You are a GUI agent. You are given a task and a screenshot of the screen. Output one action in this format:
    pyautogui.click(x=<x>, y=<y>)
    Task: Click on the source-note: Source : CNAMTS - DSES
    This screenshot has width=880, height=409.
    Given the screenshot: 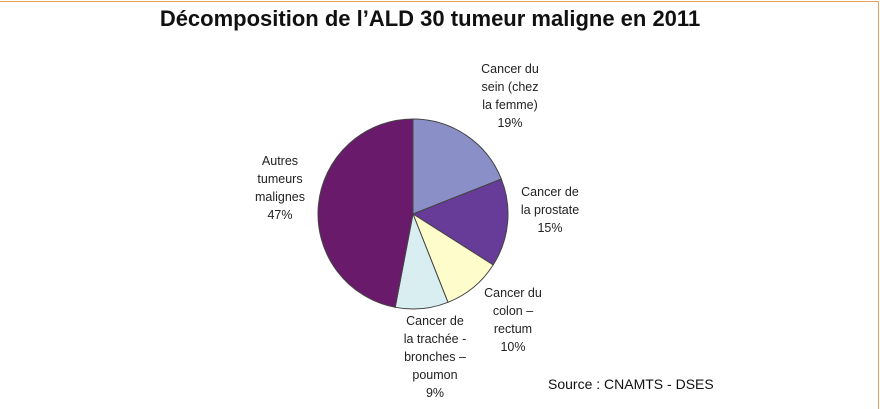 What is the action you would take?
    pyautogui.click(x=631, y=384)
    